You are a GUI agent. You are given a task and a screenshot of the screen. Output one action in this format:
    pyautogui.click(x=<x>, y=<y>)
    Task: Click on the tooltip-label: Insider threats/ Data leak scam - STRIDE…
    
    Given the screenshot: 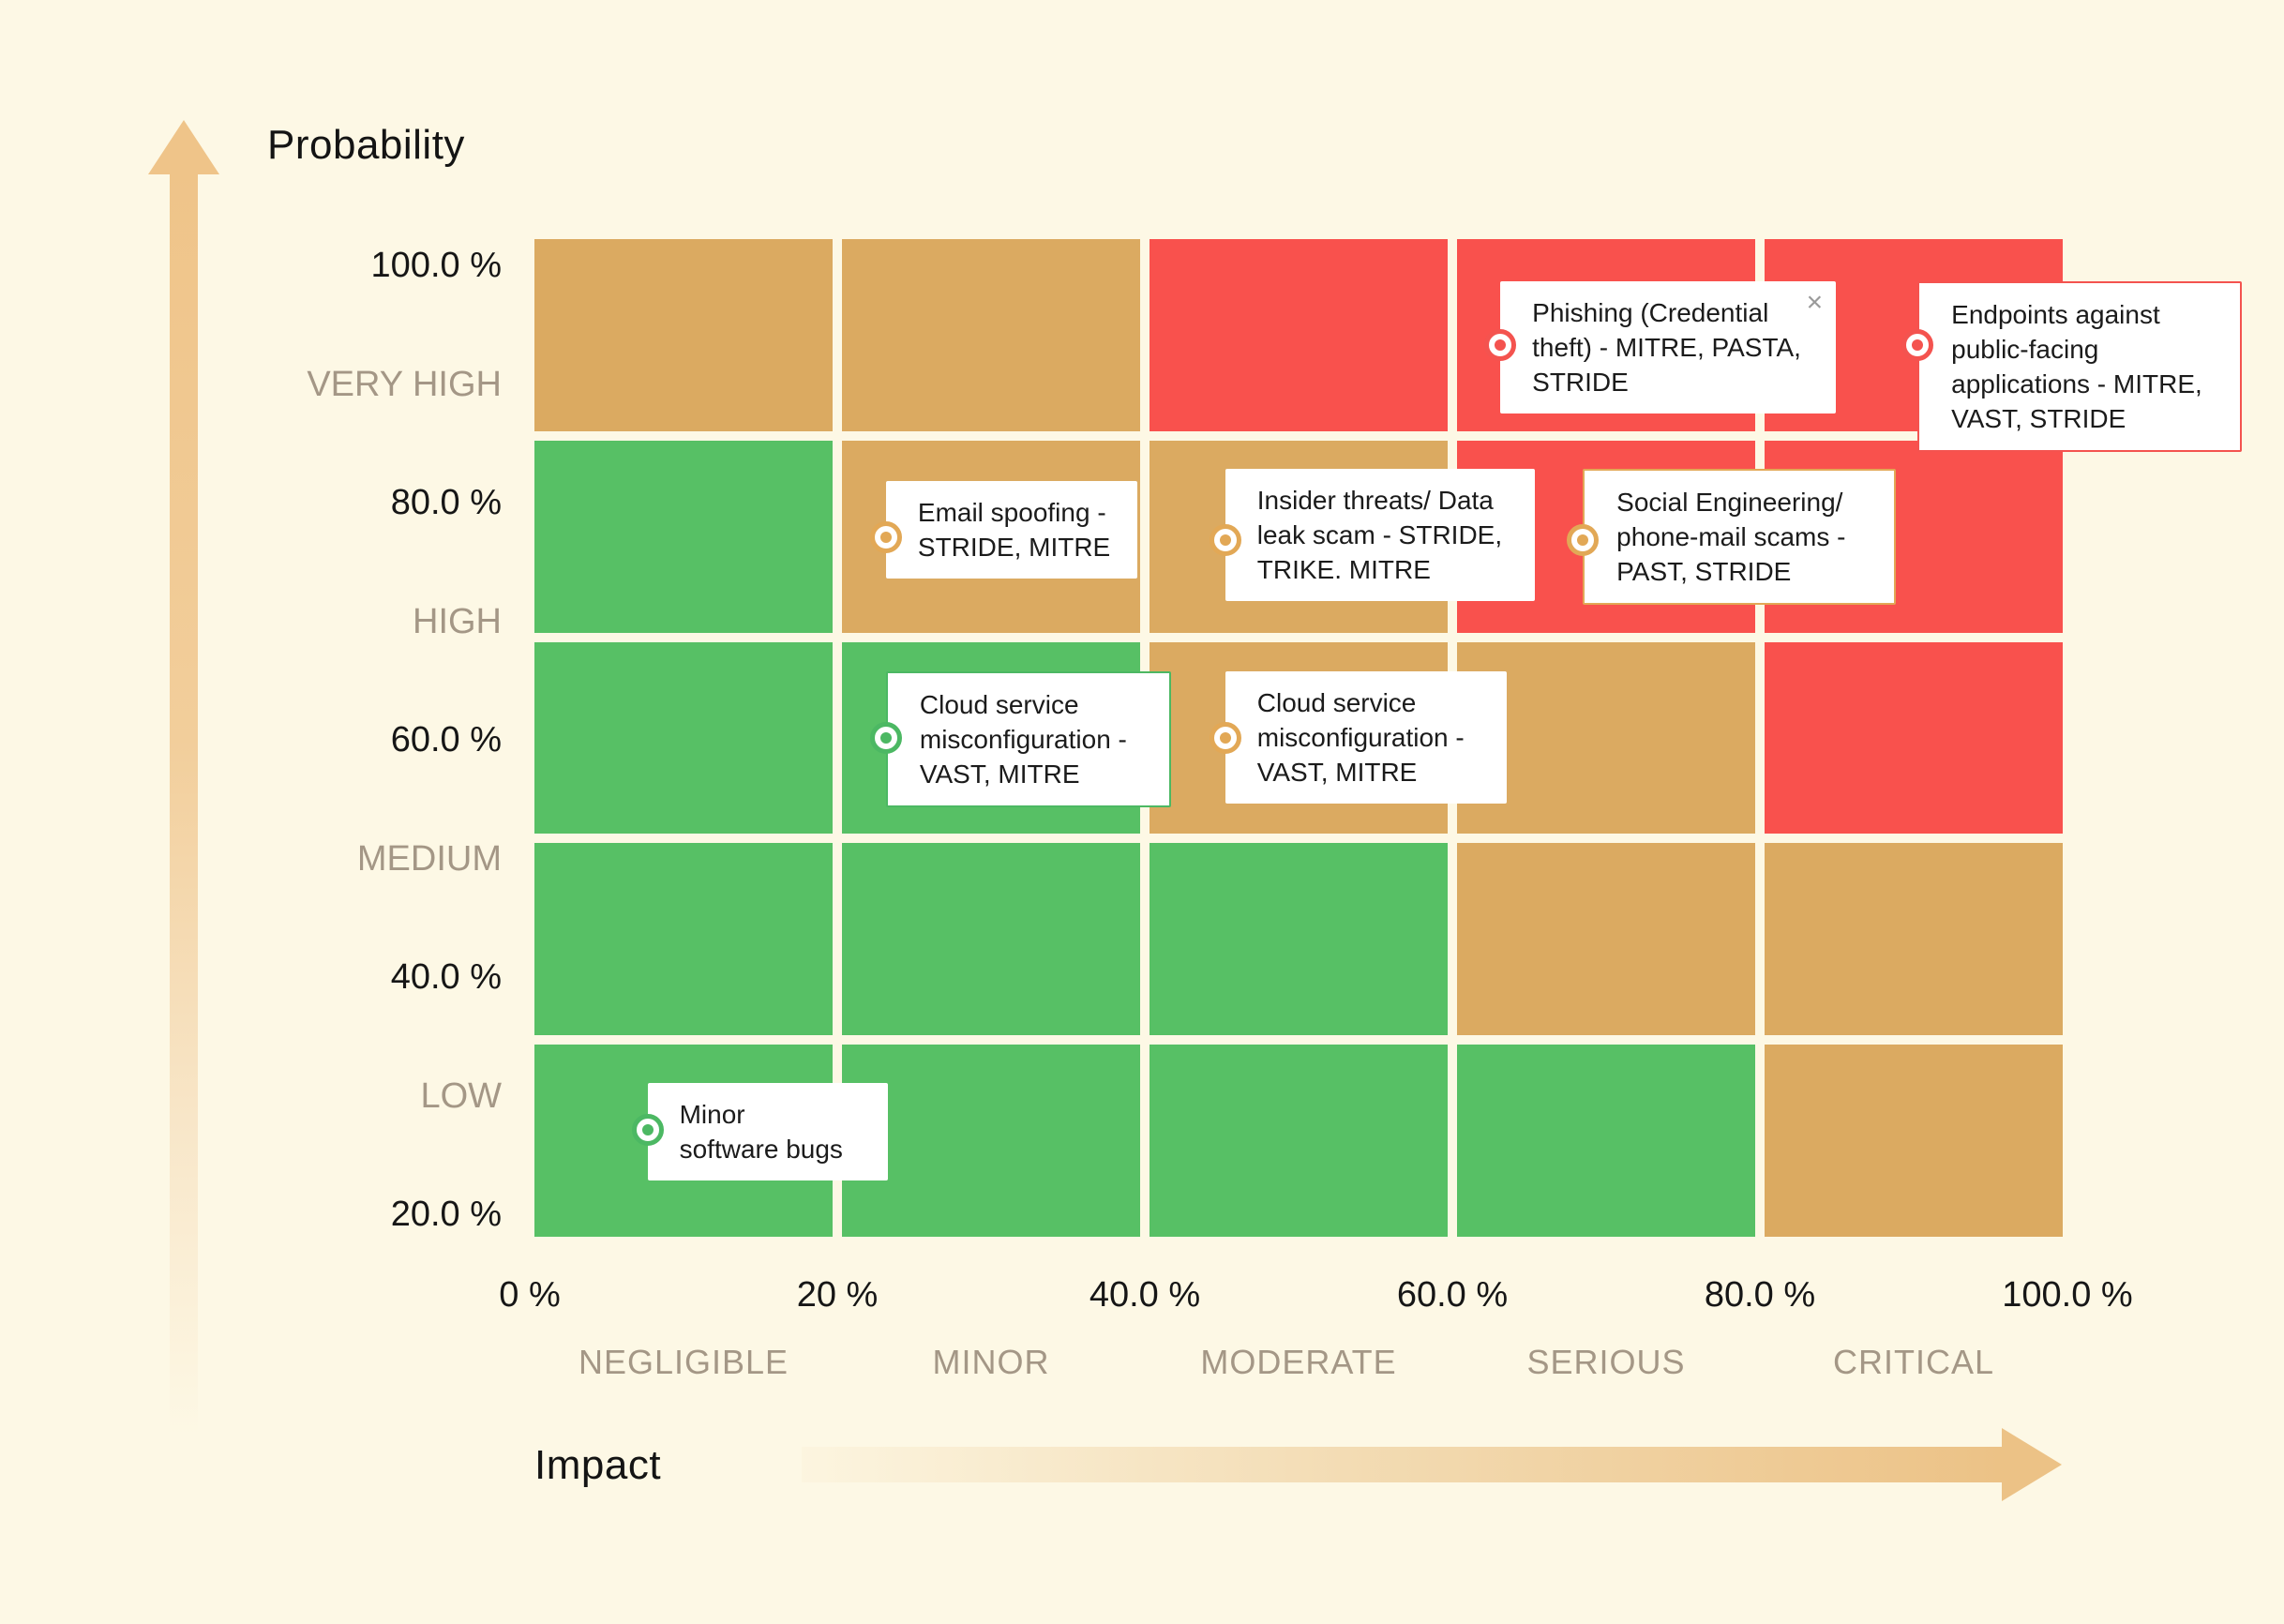 What is the action you would take?
    pyautogui.click(x=1380, y=534)
    